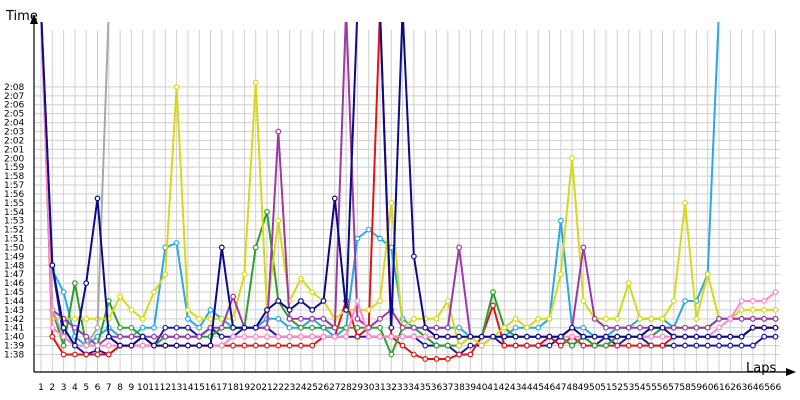 The width and height of the screenshot is (800, 400). Describe the element at coordinates (763, 388) in the screenshot. I see `x-tick-label: 65` at that location.